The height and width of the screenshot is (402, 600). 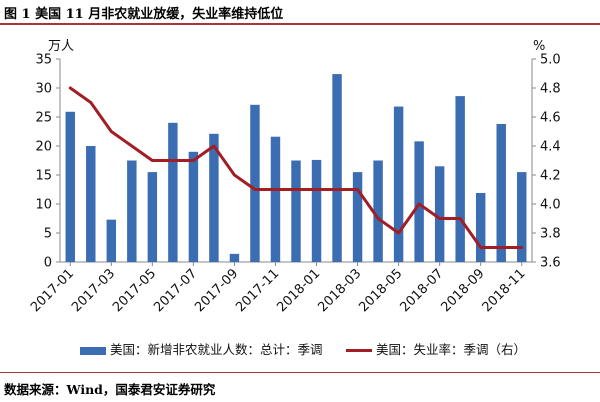 What do you see at coordinates (93, 290) in the screenshot?
I see `x-tick-label: 2017-03` at bounding box center [93, 290].